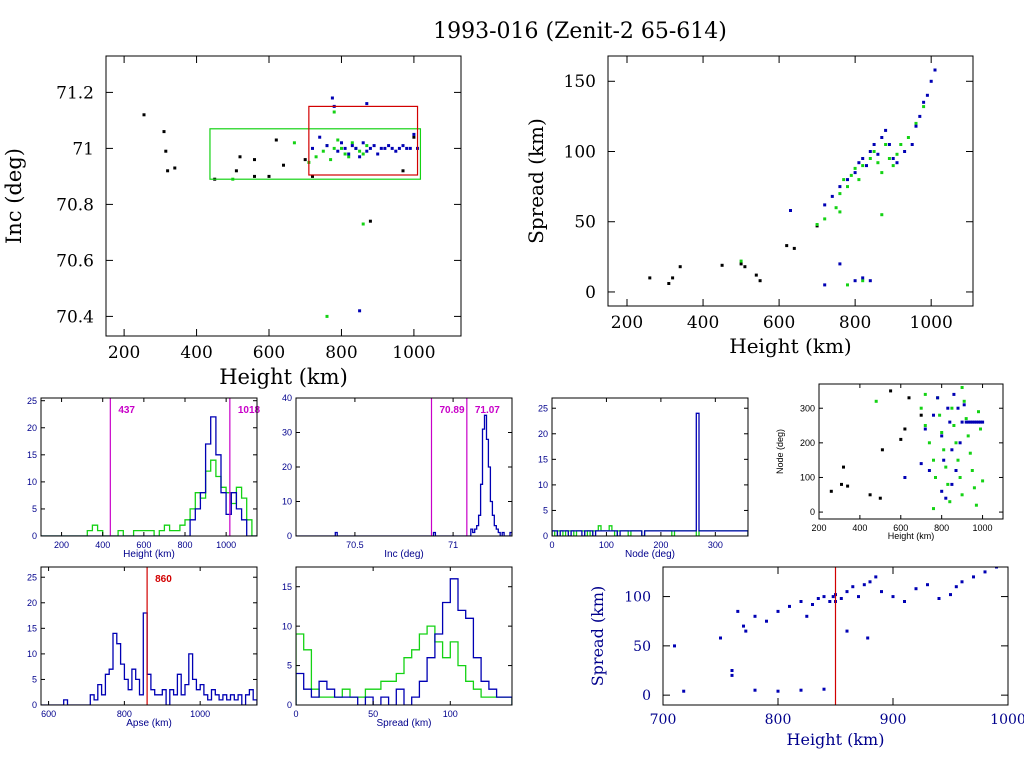 This screenshot has width=1024, height=773. I want to click on y-tick-label: 150, so click(580, 82).